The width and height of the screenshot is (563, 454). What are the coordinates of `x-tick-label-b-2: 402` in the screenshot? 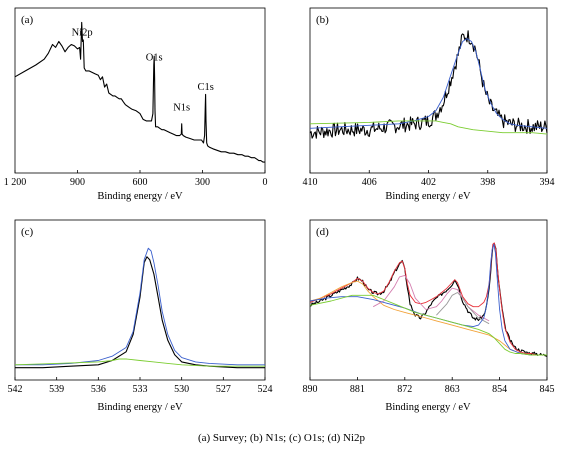 It's located at (428, 182).